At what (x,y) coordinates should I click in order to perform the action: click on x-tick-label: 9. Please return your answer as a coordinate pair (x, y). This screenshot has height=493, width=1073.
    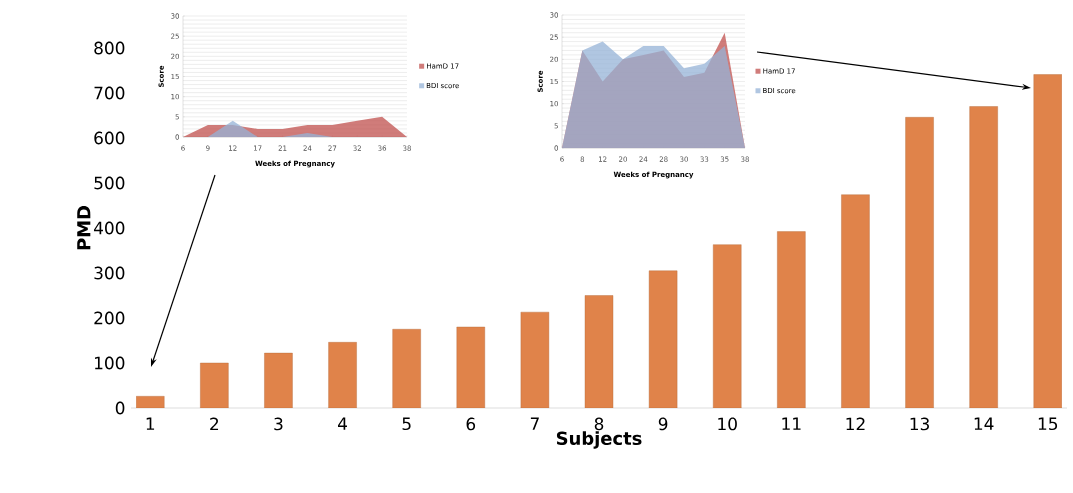
    Looking at the image, I should click on (663, 424).